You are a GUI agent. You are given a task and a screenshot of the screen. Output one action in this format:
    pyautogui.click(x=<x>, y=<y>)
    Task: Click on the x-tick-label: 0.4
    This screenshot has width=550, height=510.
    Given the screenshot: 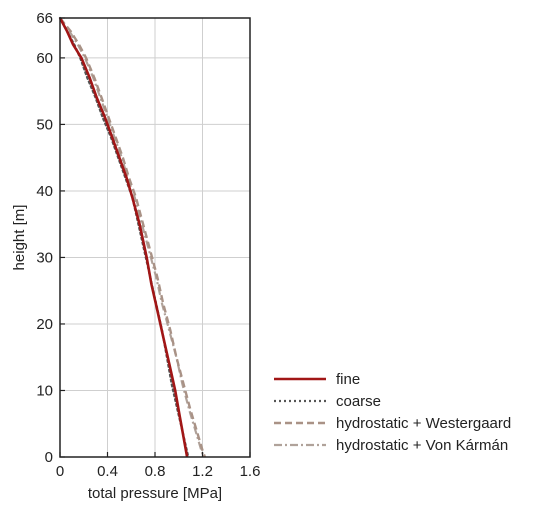 What is the action you would take?
    pyautogui.click(x=107, y=471)
    